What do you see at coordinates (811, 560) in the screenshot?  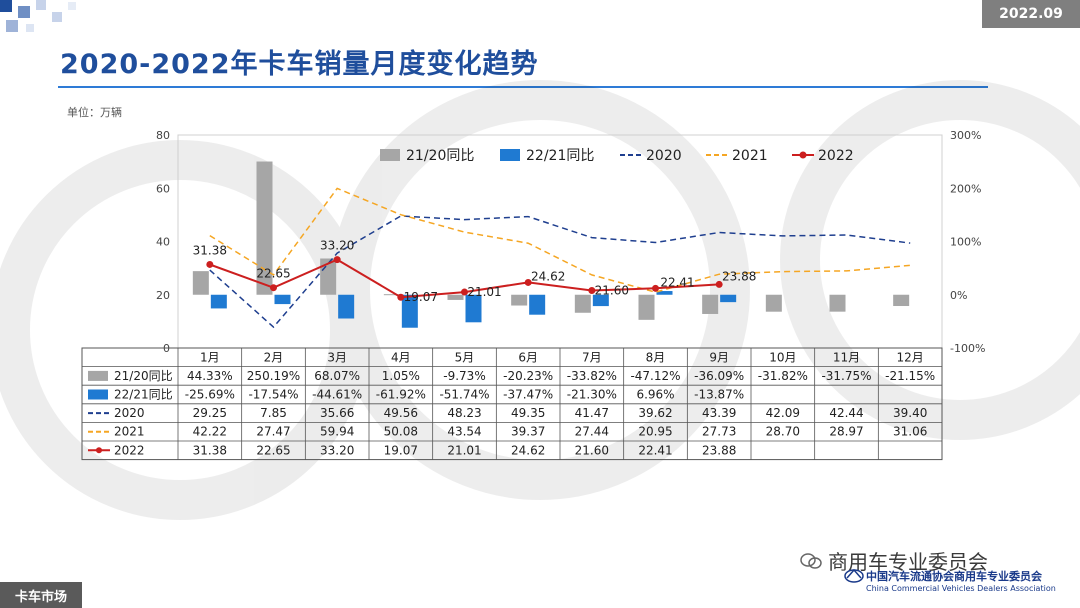 I see `wechat-icon` at bounding box center [811, 560].